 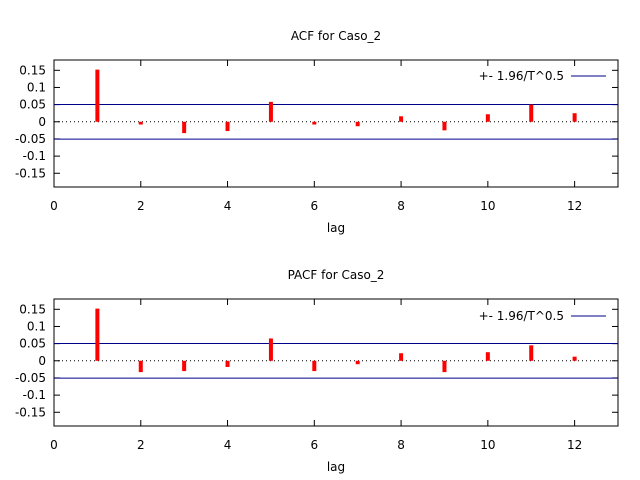 I want to click on pacf-y-tick-label: 0.1, so click(x=36, y=326).